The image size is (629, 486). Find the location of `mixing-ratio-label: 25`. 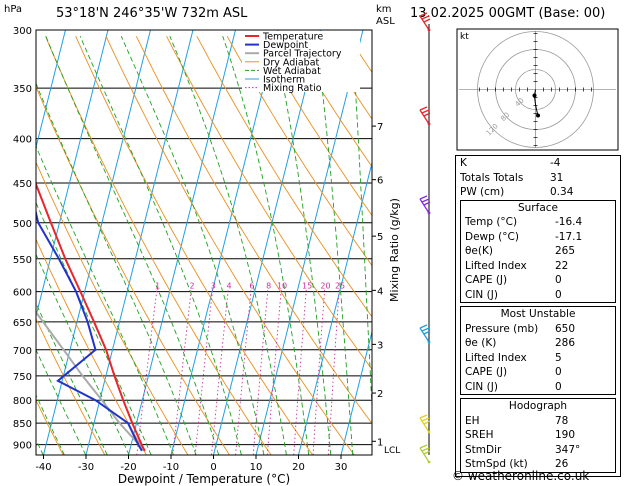

mixing-ratio-label: 25 is located at coordinates (340, 286).